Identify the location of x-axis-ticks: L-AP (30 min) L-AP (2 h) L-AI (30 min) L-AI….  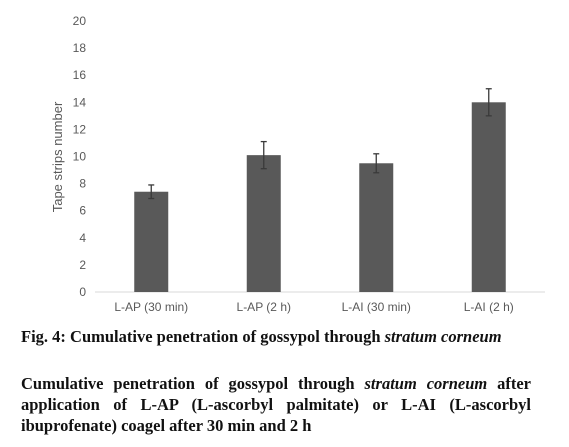
(313, 307).